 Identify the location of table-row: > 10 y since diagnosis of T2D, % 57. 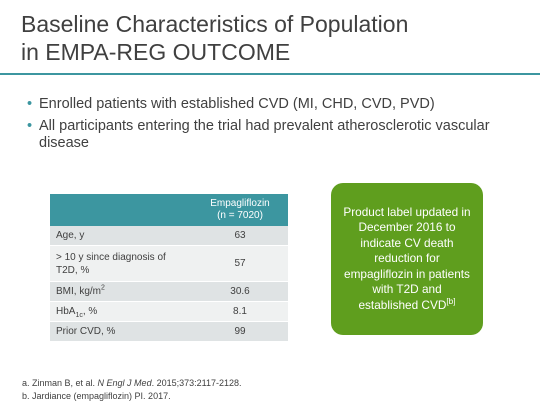
(169, 263).